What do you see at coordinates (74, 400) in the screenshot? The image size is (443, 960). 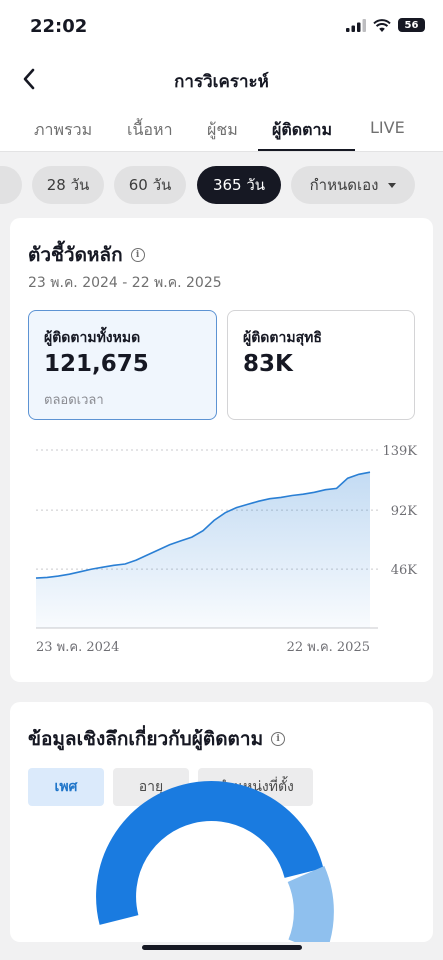 I see `metric-sub: ตลอดเวลา` at bounding box center [74, 400].